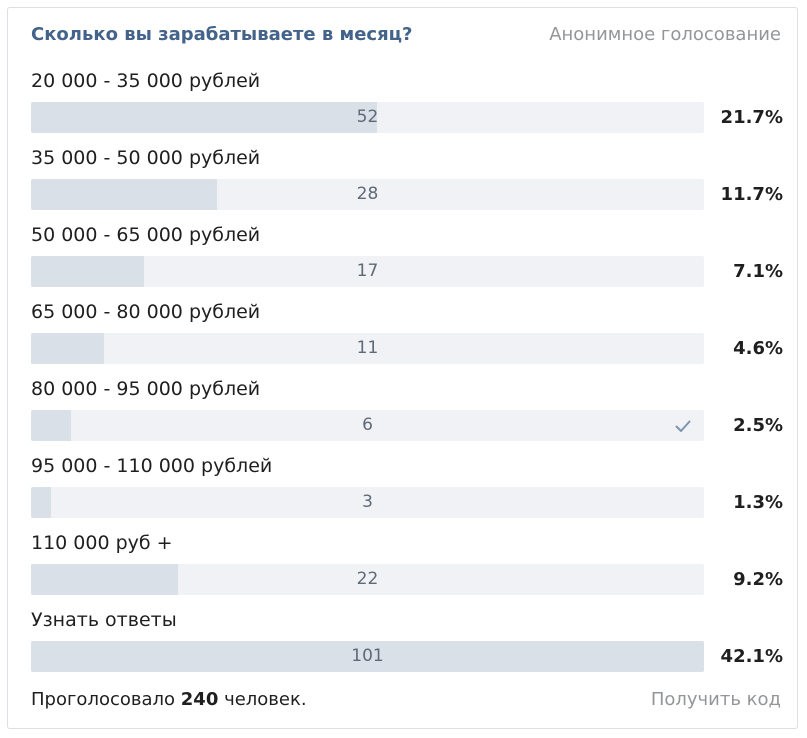 This screenshot has height=738, width=807. Describe the element at coordinates (751, 117) in the screenshot. I see `poll-option-percent: 21.7%` at that location.